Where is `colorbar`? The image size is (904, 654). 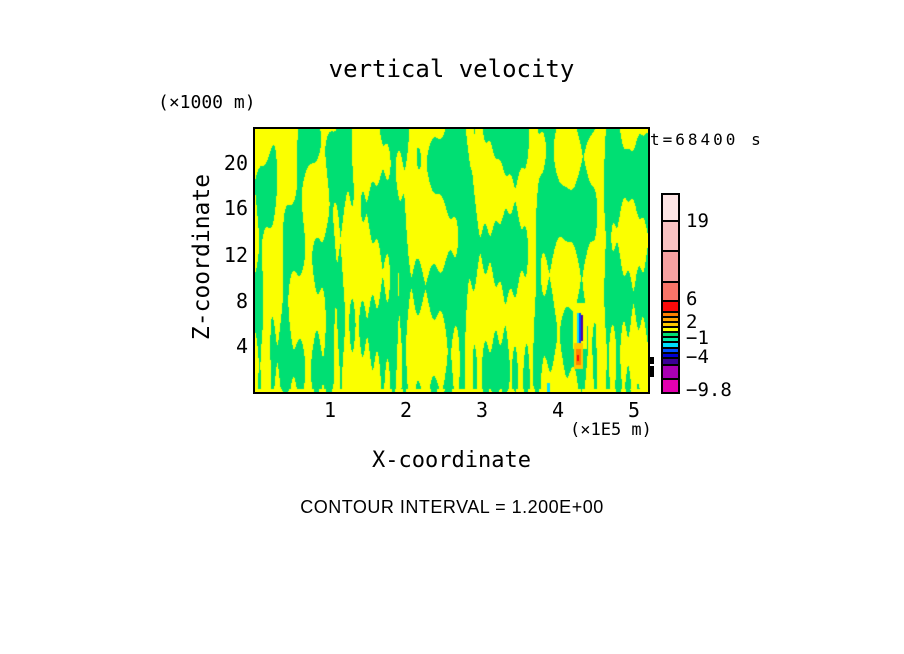 colorbar is located at coordinates (670, 293).